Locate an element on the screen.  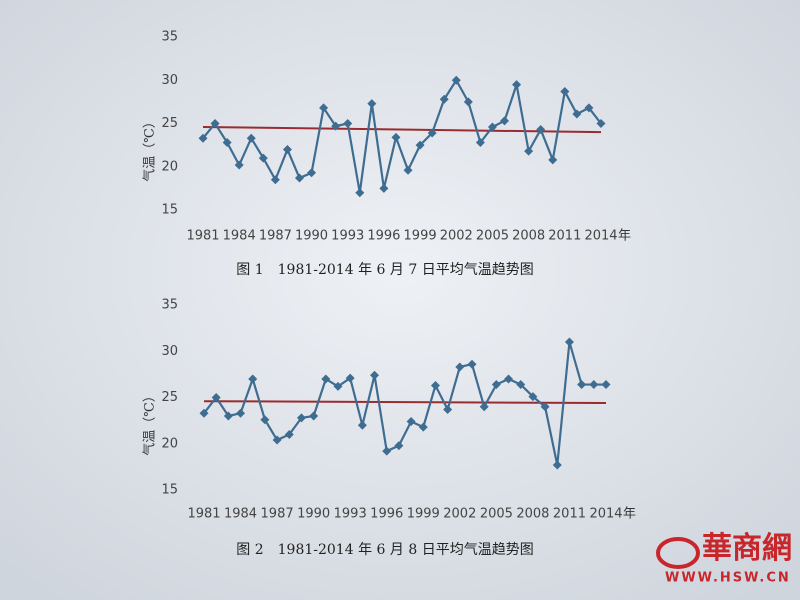
y-tick-label: 35 is located at coordinates (169, 37).